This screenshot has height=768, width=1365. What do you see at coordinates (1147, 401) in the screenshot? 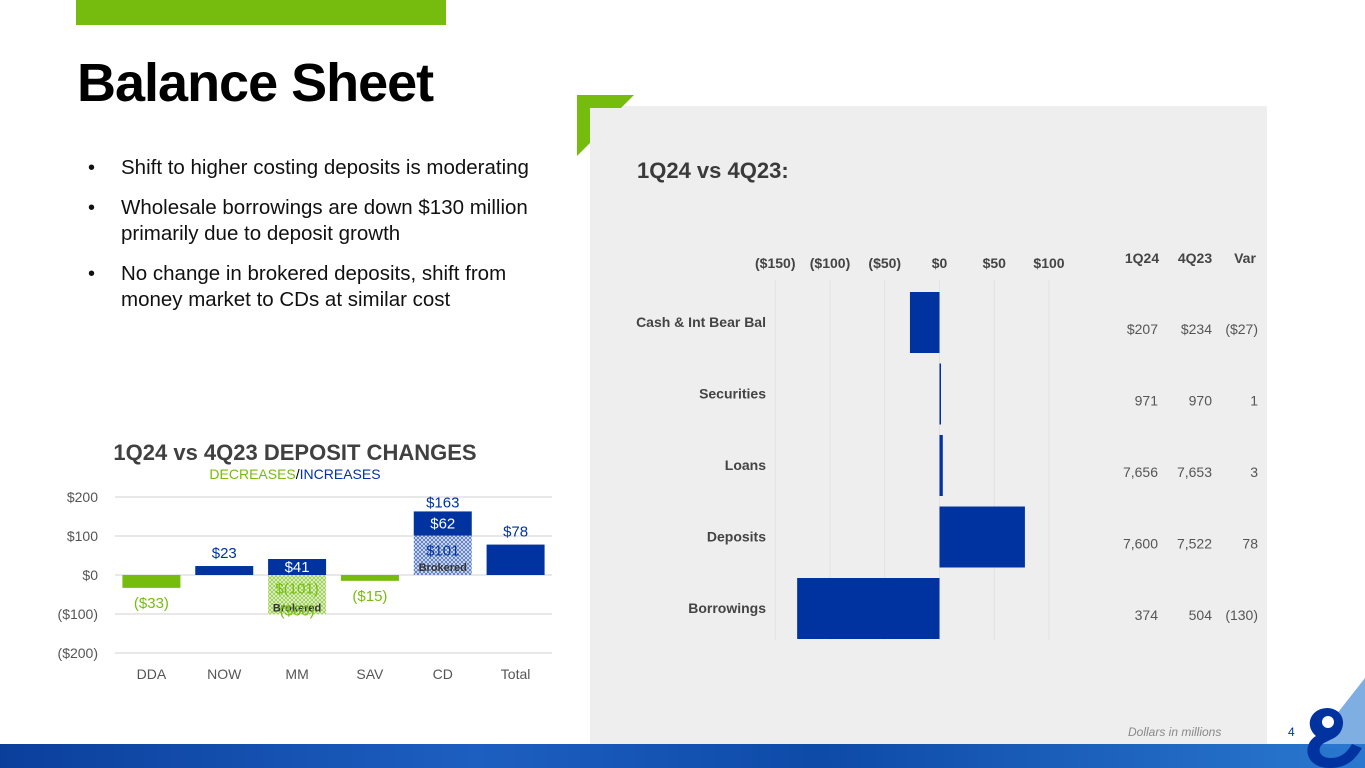
I see `table-cell: 971` at bounding box center [1147, 401].